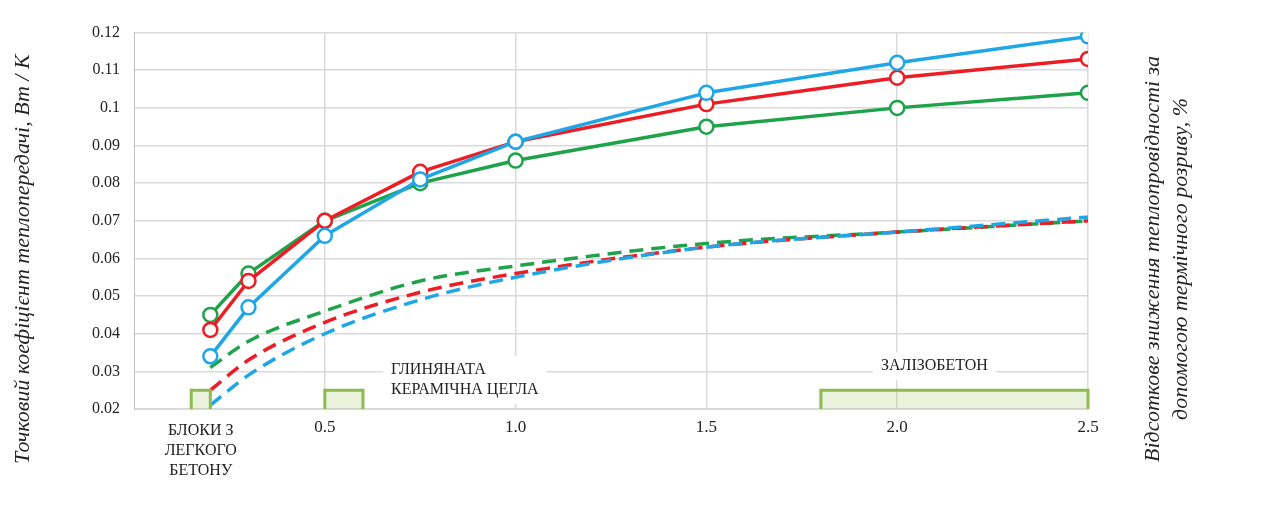 The width and height of the screenshot is (1272, 518). What do you see at coordinates (106, 182) in the screenshot?
I see `y-tick-label: 0.08` at bounding box center [106, 182].